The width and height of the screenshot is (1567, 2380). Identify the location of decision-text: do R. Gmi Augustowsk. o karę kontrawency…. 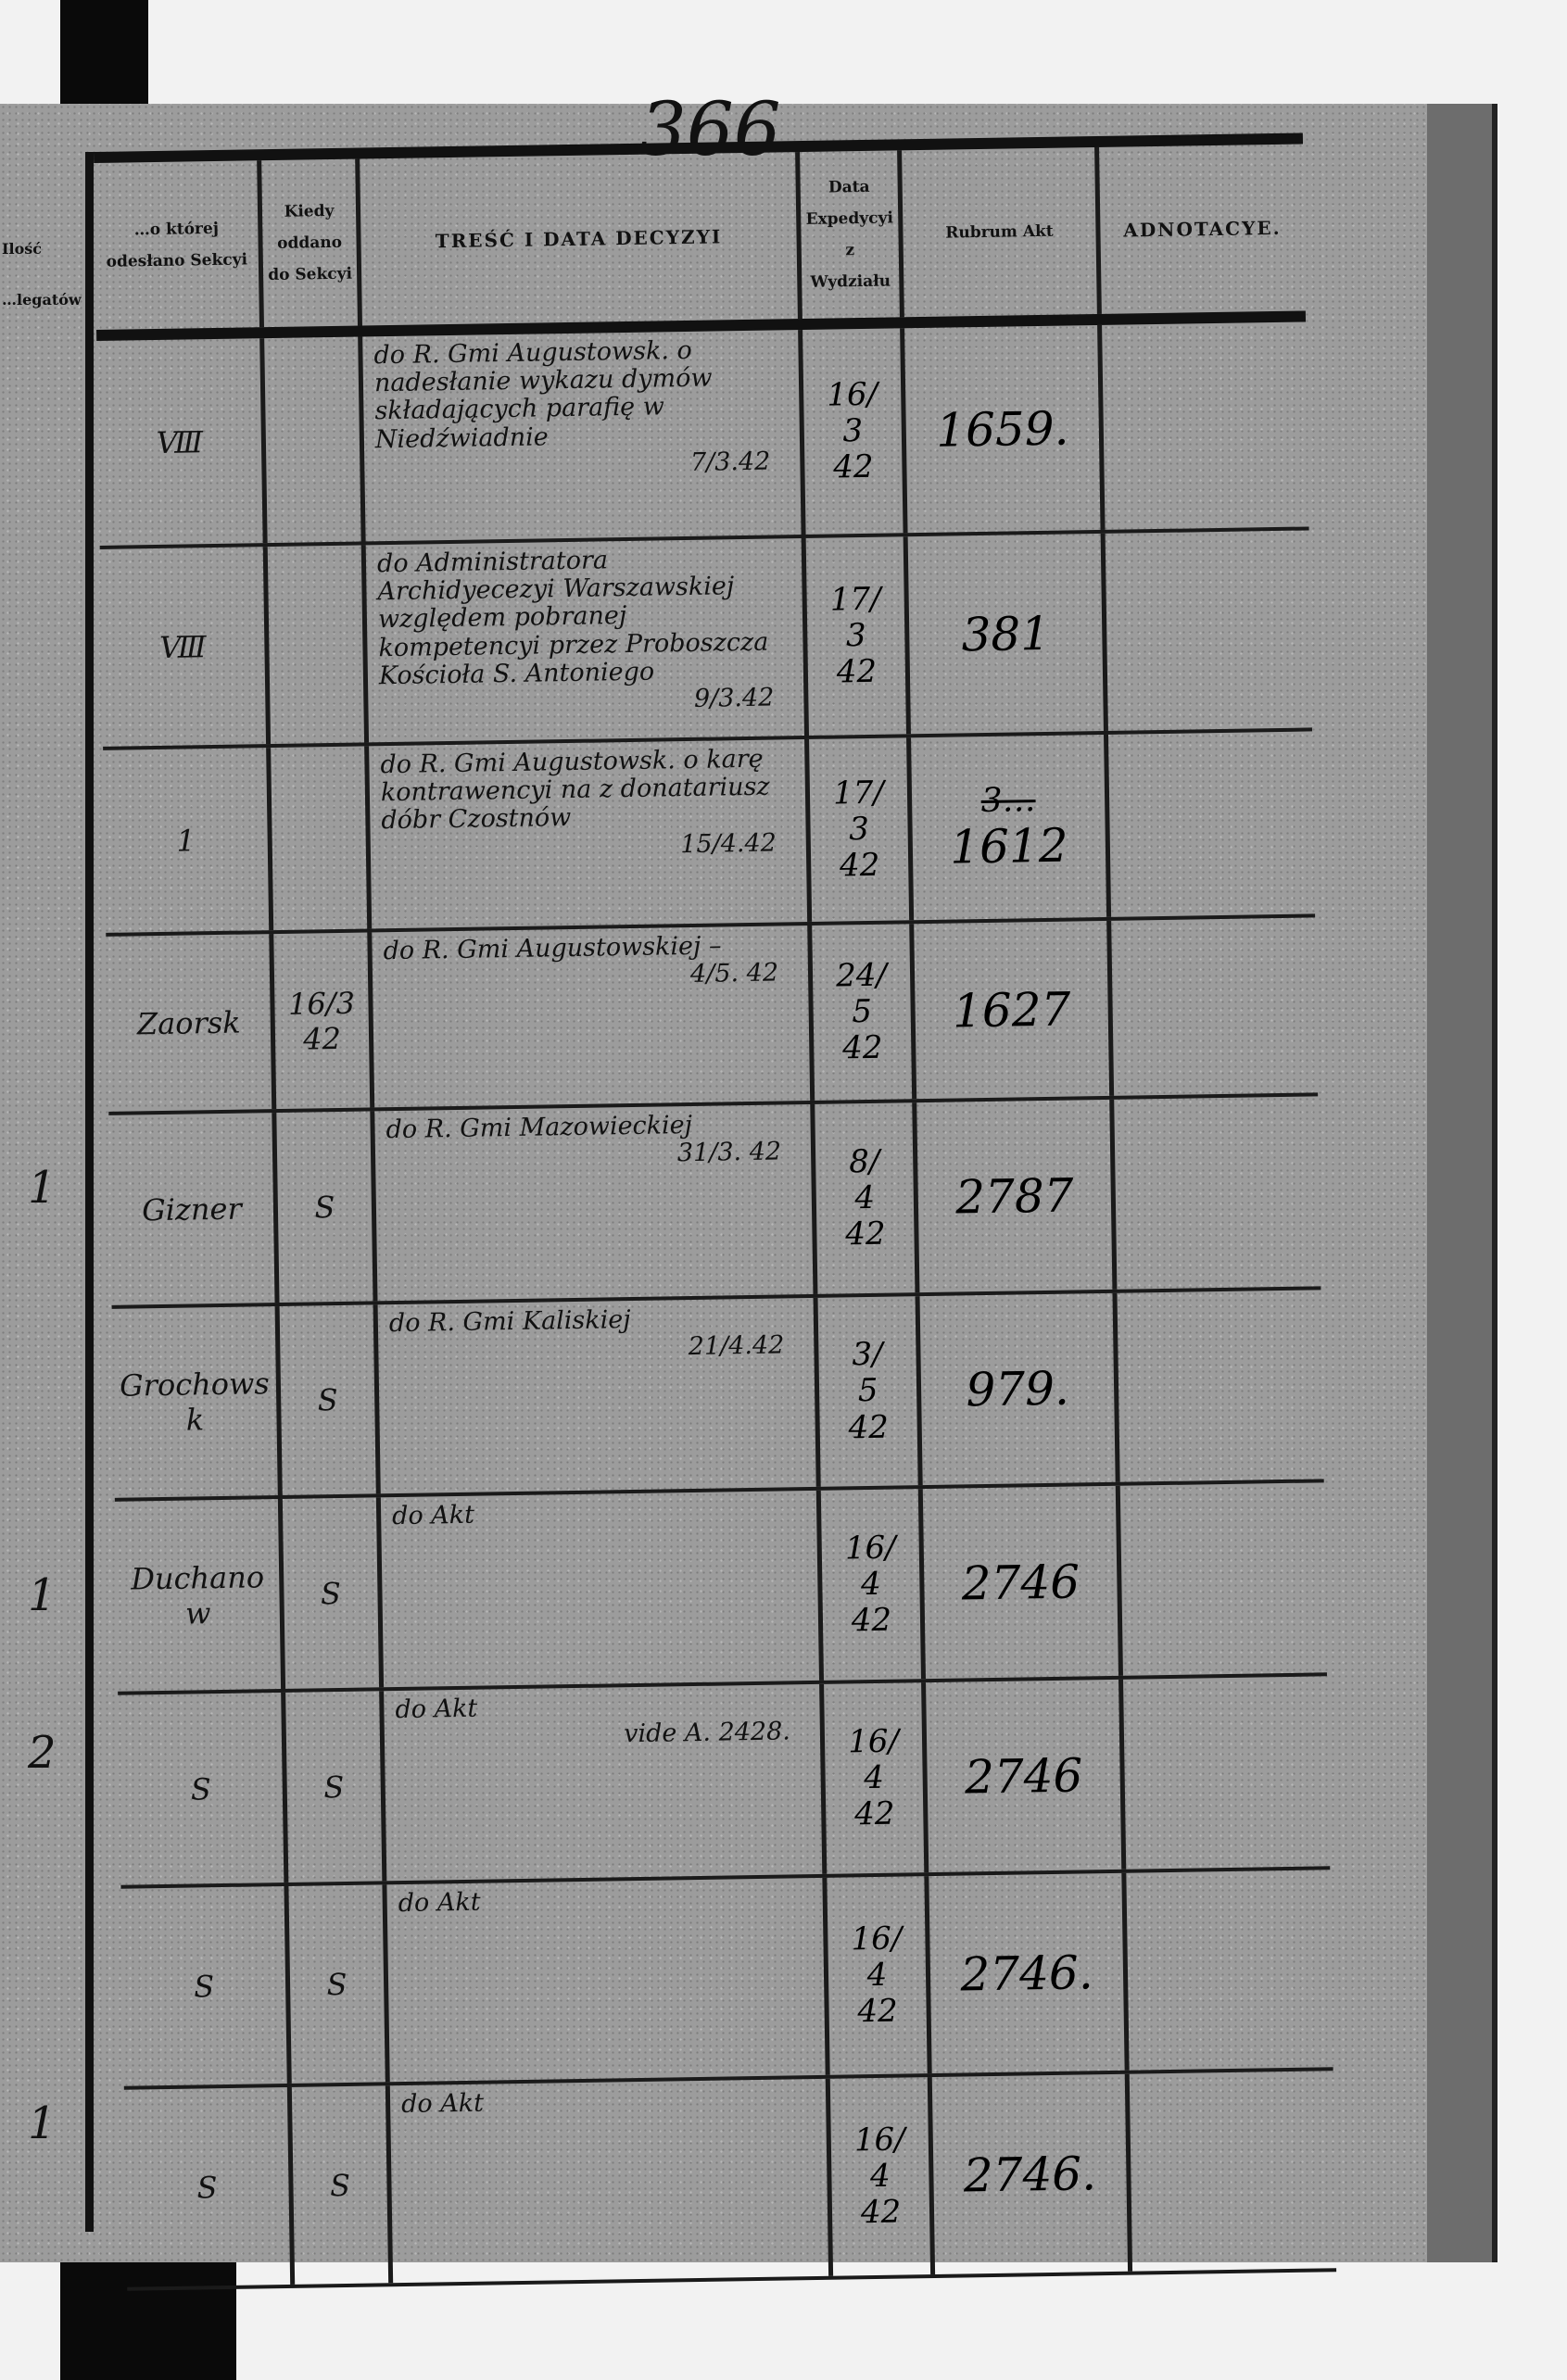
(575, 790).